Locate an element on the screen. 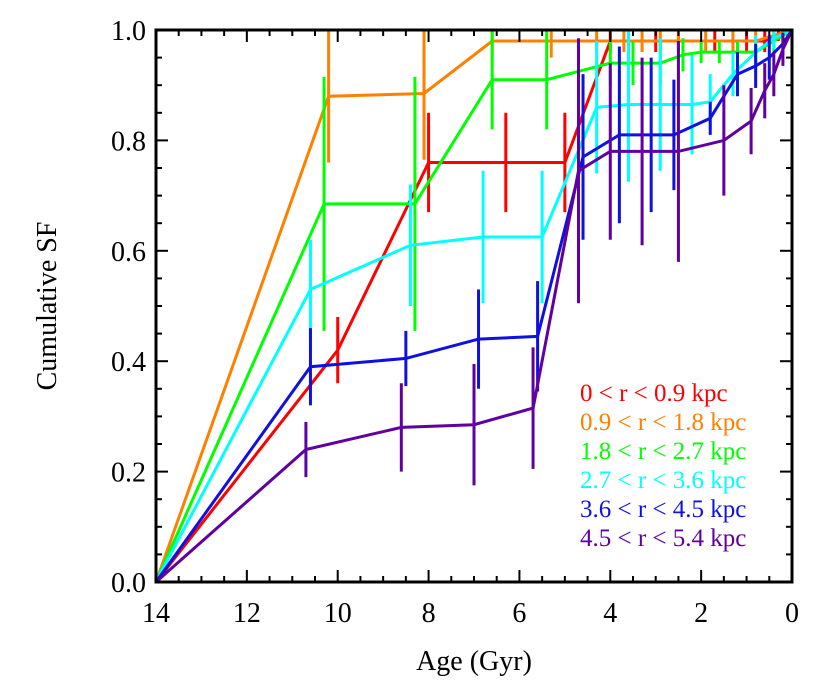  legend-entry: 0.9 < r < 1.8 kpc is located at coordinates (663, 422).